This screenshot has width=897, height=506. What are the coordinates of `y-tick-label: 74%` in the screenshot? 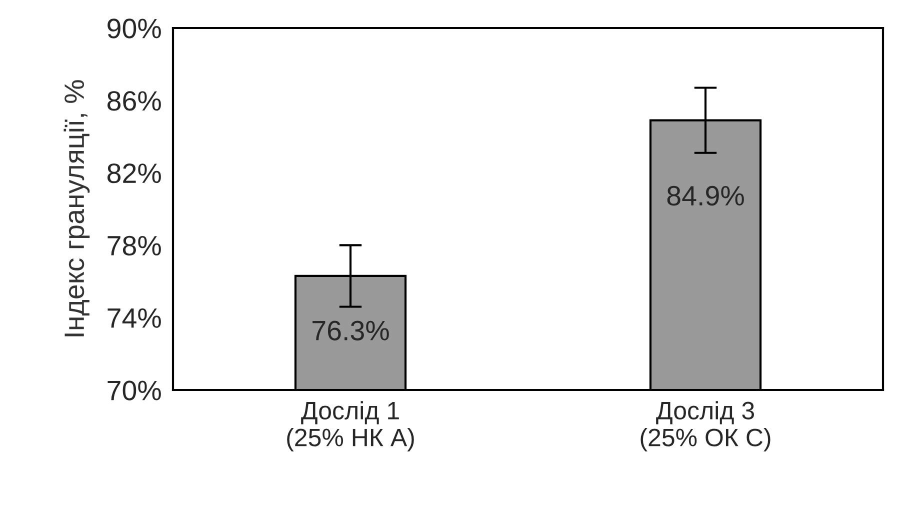 It's located at (134, 318).